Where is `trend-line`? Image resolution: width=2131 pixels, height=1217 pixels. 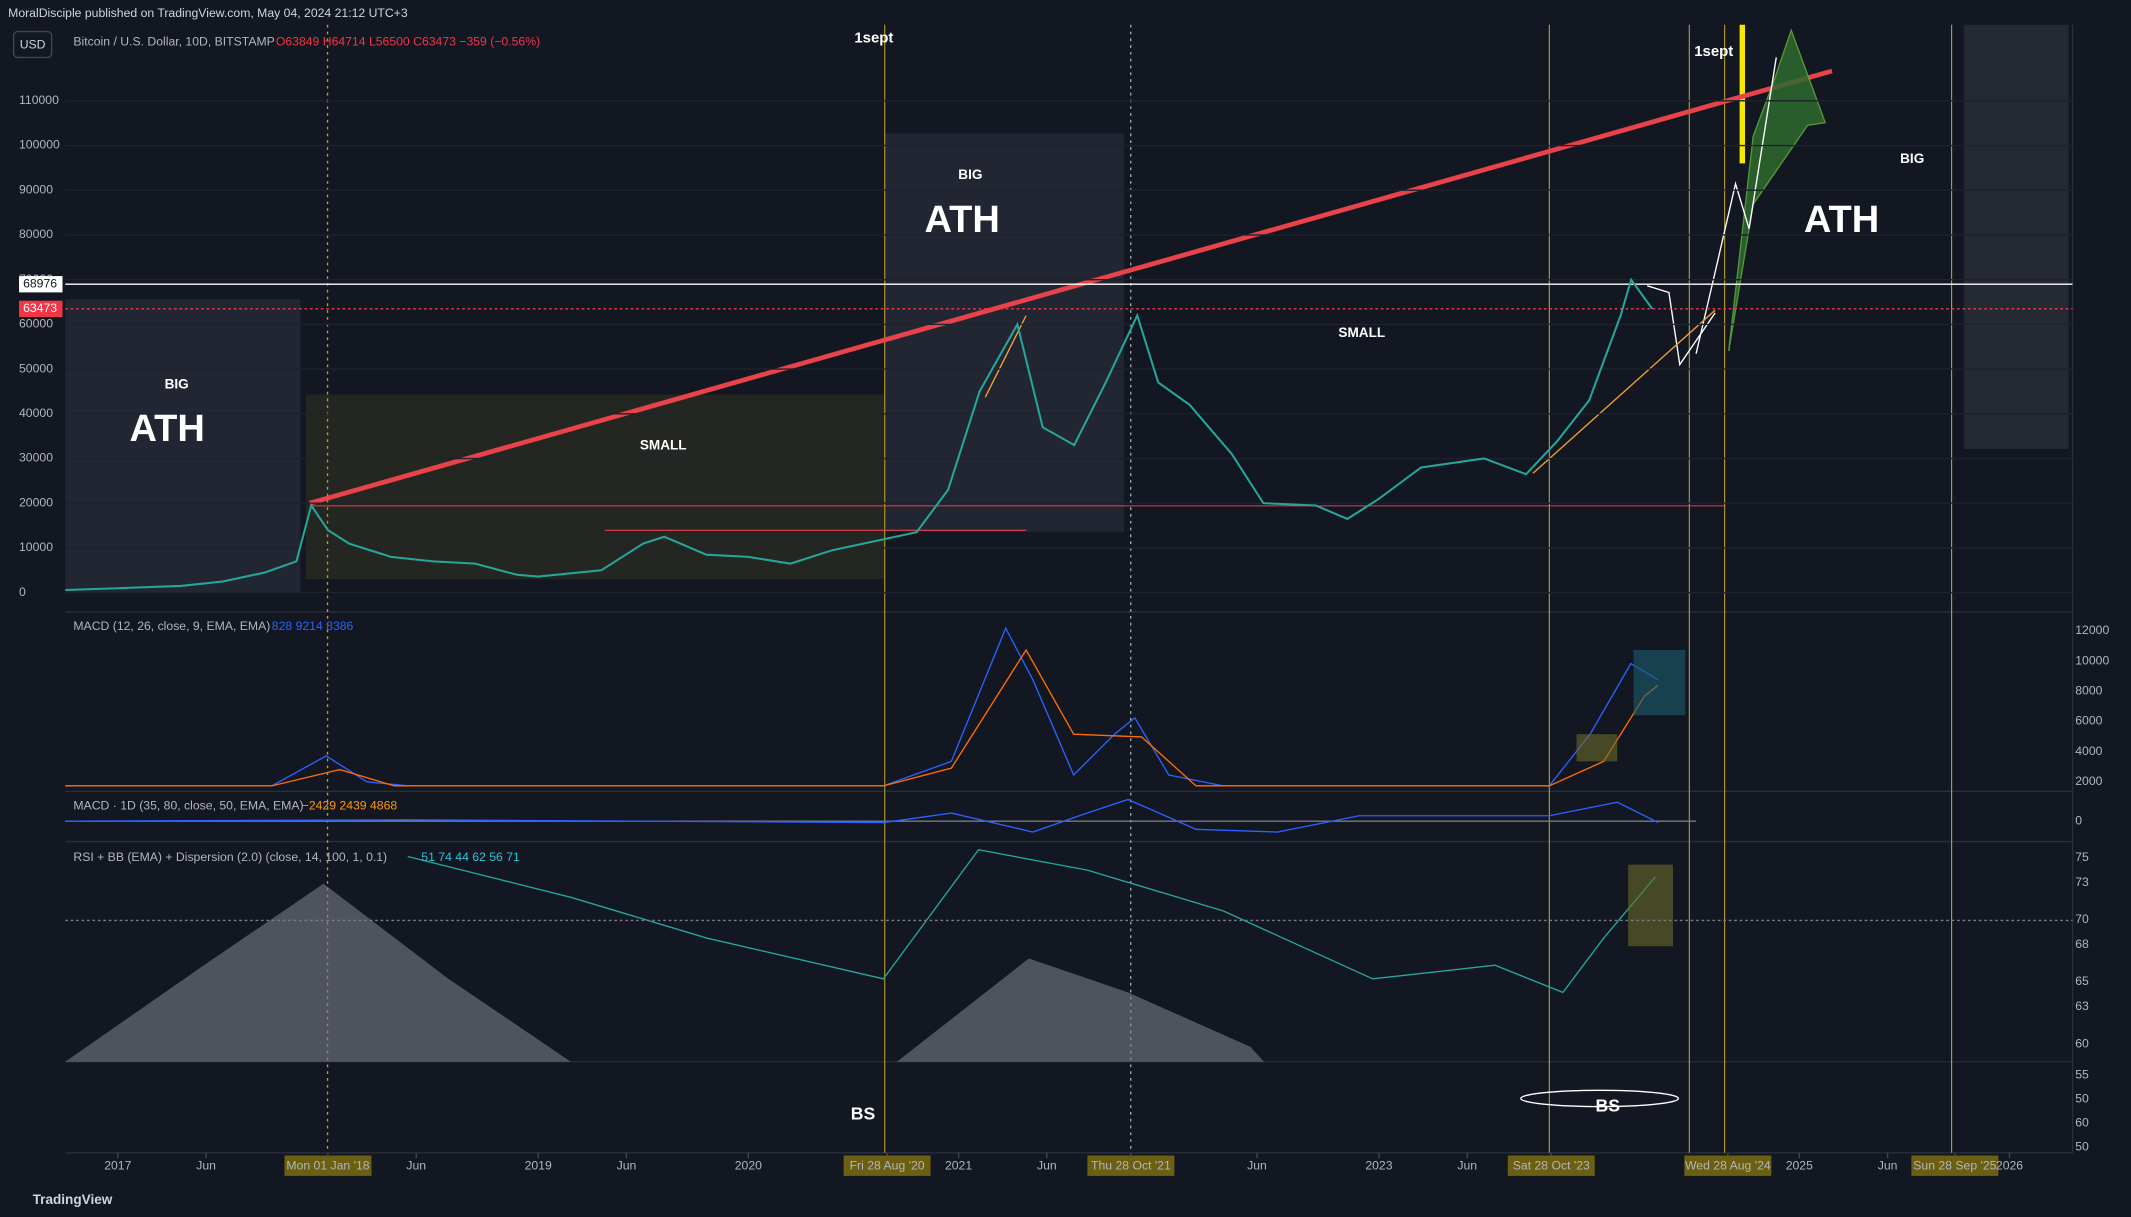
trend-line is located at coordinates (1624, 391).